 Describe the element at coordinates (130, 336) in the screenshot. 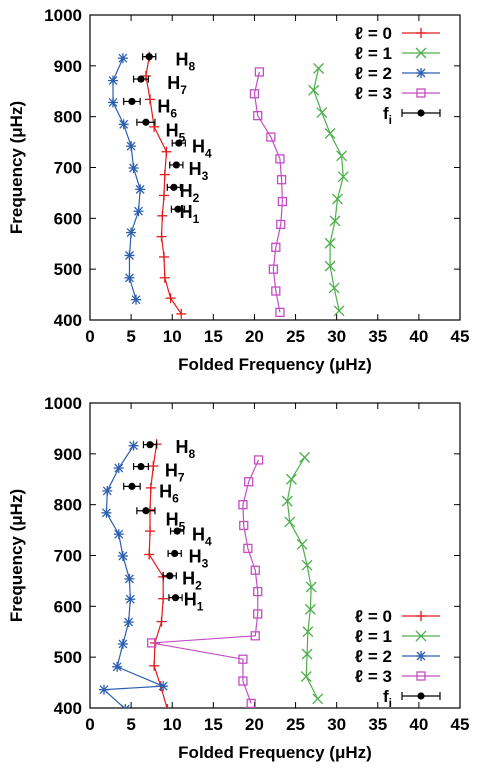

I see `x-tick-label: 5` at that location.